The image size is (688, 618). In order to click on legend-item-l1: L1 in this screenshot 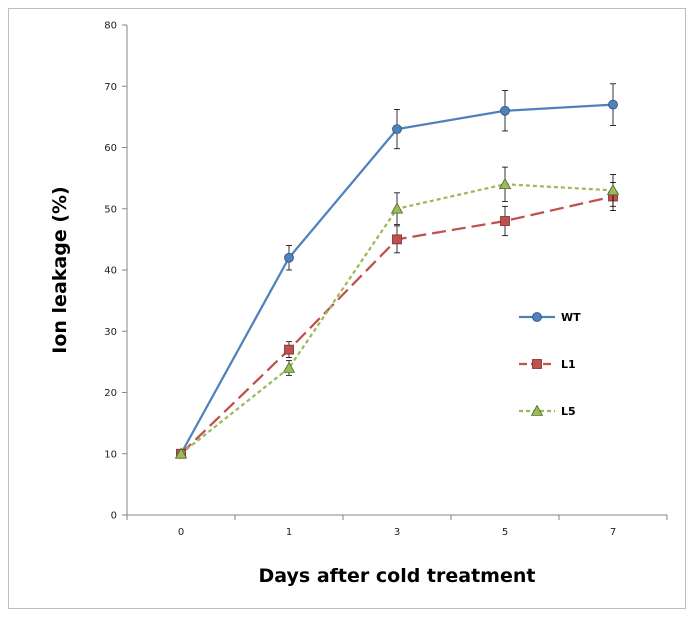, I will do `click(547, 364)`.